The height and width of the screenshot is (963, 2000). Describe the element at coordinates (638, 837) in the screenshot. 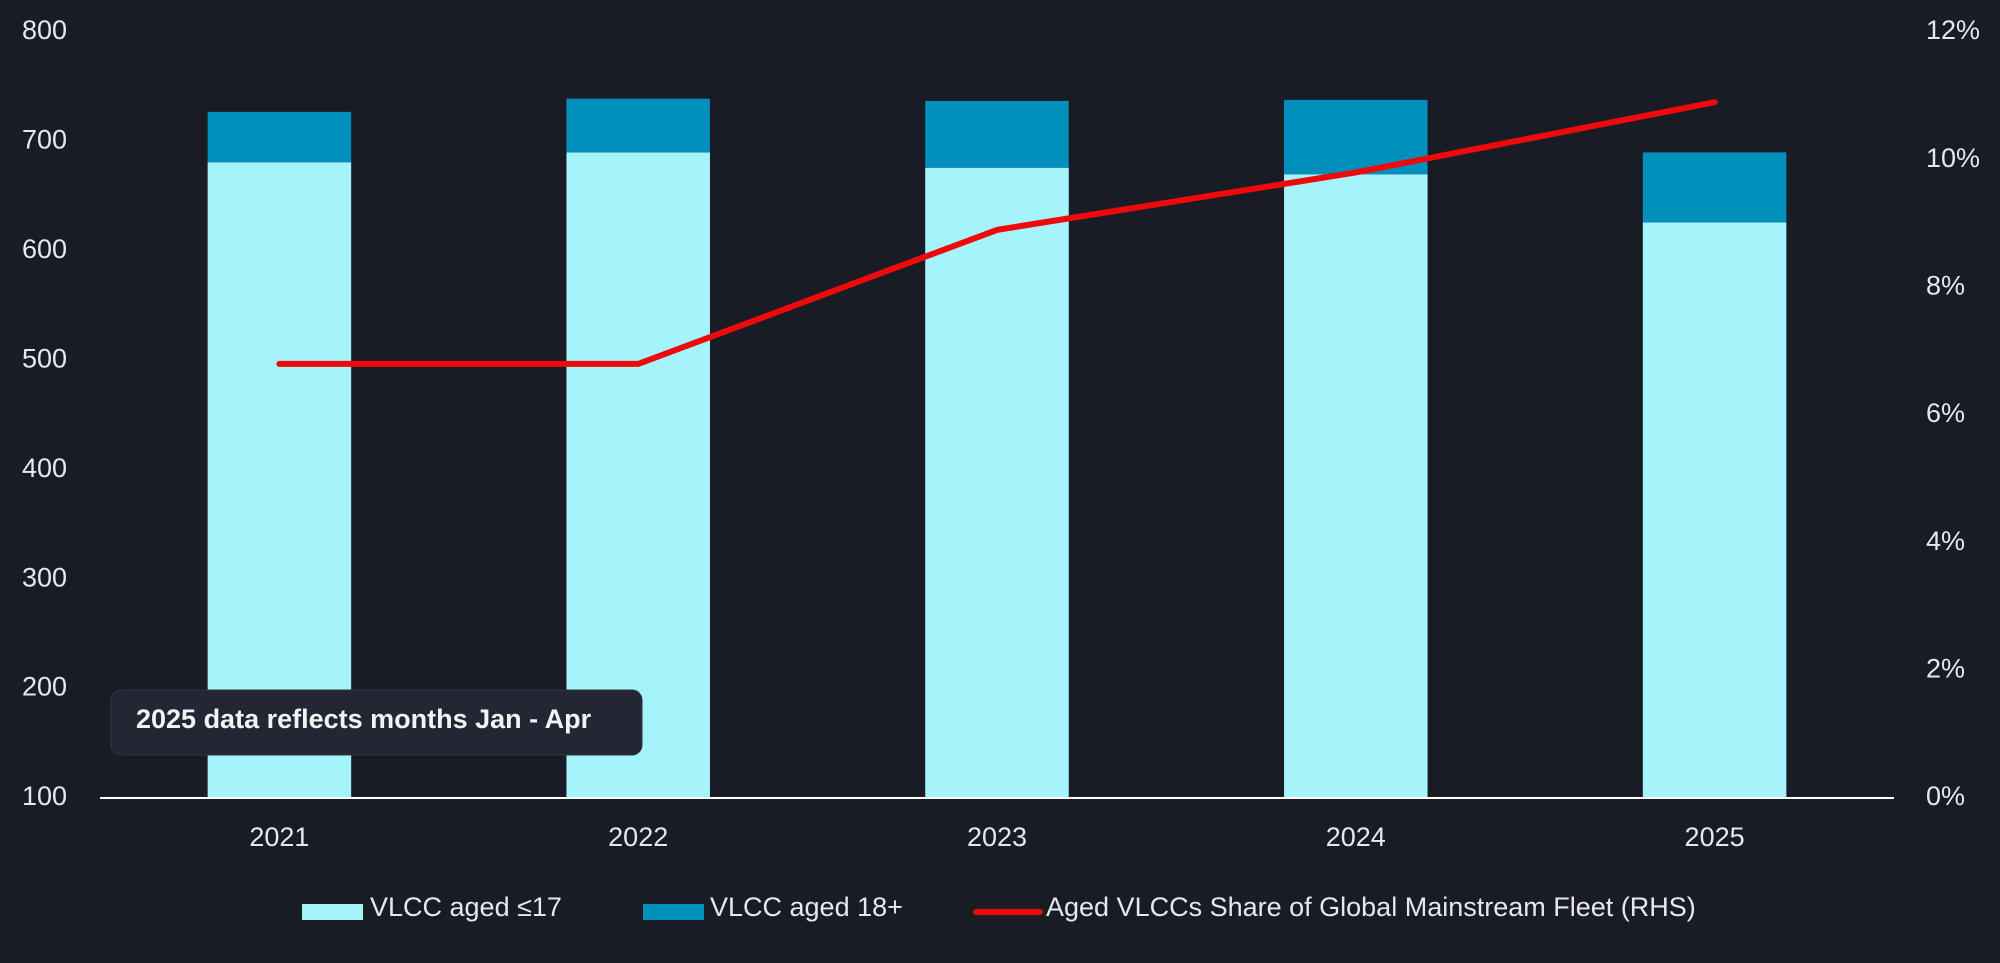

I see `x-tick-label: 2022` at that location.